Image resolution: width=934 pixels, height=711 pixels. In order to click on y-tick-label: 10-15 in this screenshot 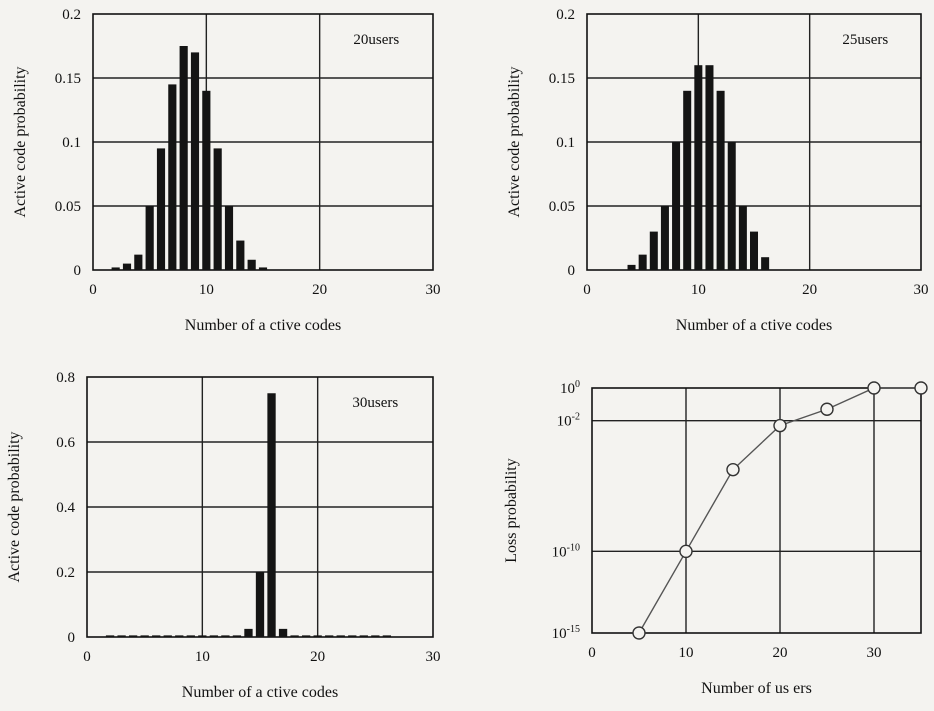, I will do `click(566, 633)`.